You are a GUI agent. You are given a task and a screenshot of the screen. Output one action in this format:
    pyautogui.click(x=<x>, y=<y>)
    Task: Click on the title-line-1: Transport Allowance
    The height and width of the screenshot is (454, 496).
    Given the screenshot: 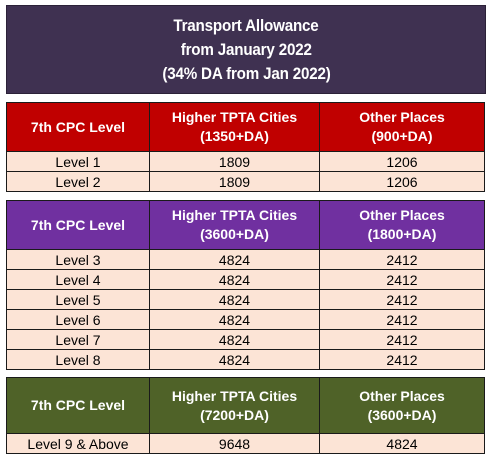 What is the action you would take?
    pyautogui.click(x=246, y=25)
    